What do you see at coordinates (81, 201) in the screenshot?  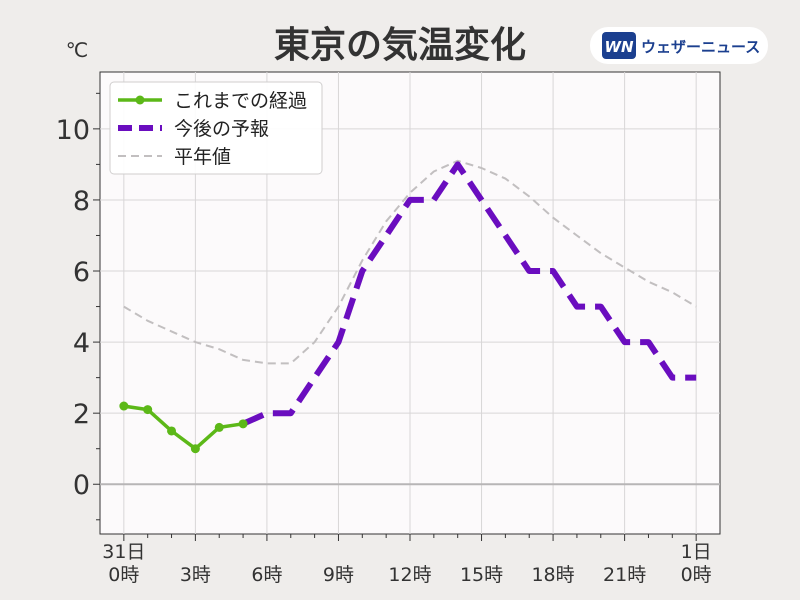 I see `y-tick-label: 8` at bounding box center [81, 201].